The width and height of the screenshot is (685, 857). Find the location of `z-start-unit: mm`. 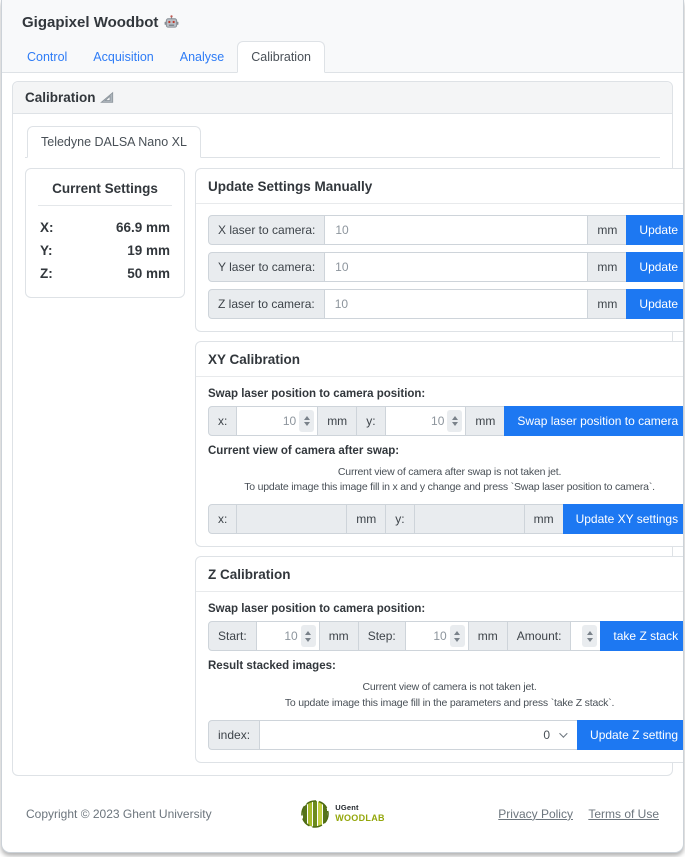

z-start-unit: mm is located at coordinates (338, 636).